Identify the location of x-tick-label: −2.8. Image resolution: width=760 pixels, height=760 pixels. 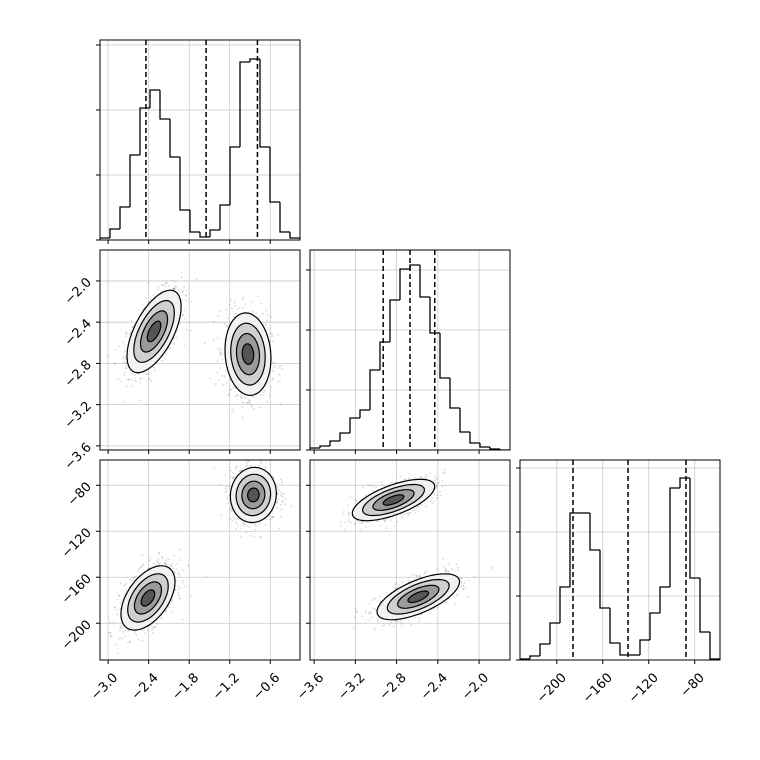
(393, 686).